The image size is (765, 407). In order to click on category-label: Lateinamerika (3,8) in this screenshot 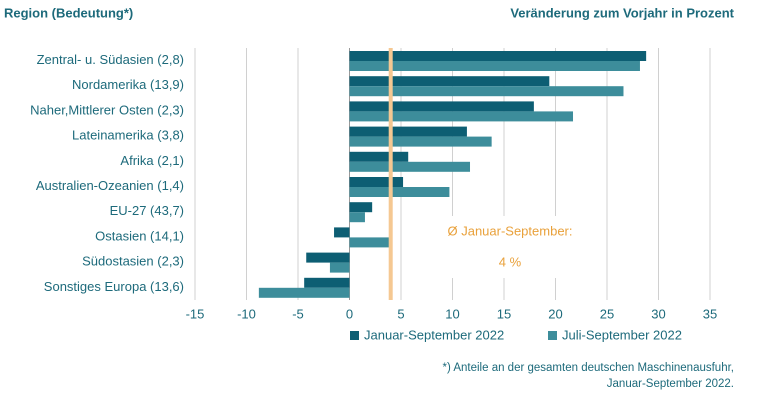, I will do `click(128, 135)`.